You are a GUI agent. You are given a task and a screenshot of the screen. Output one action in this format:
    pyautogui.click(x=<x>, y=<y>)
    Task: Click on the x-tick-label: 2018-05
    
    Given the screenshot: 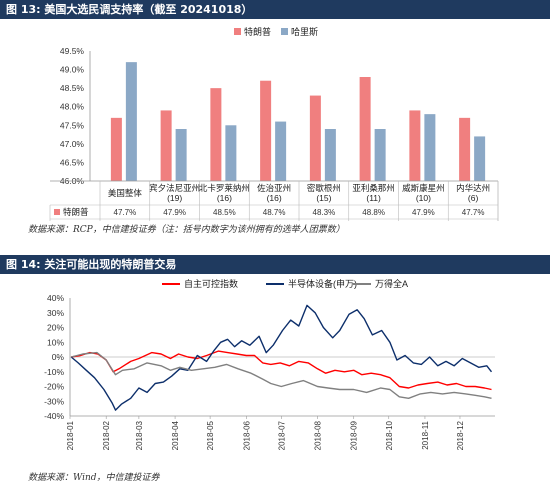 What is the action you would take?
    pyautogui.click(x=210, y=435)
    